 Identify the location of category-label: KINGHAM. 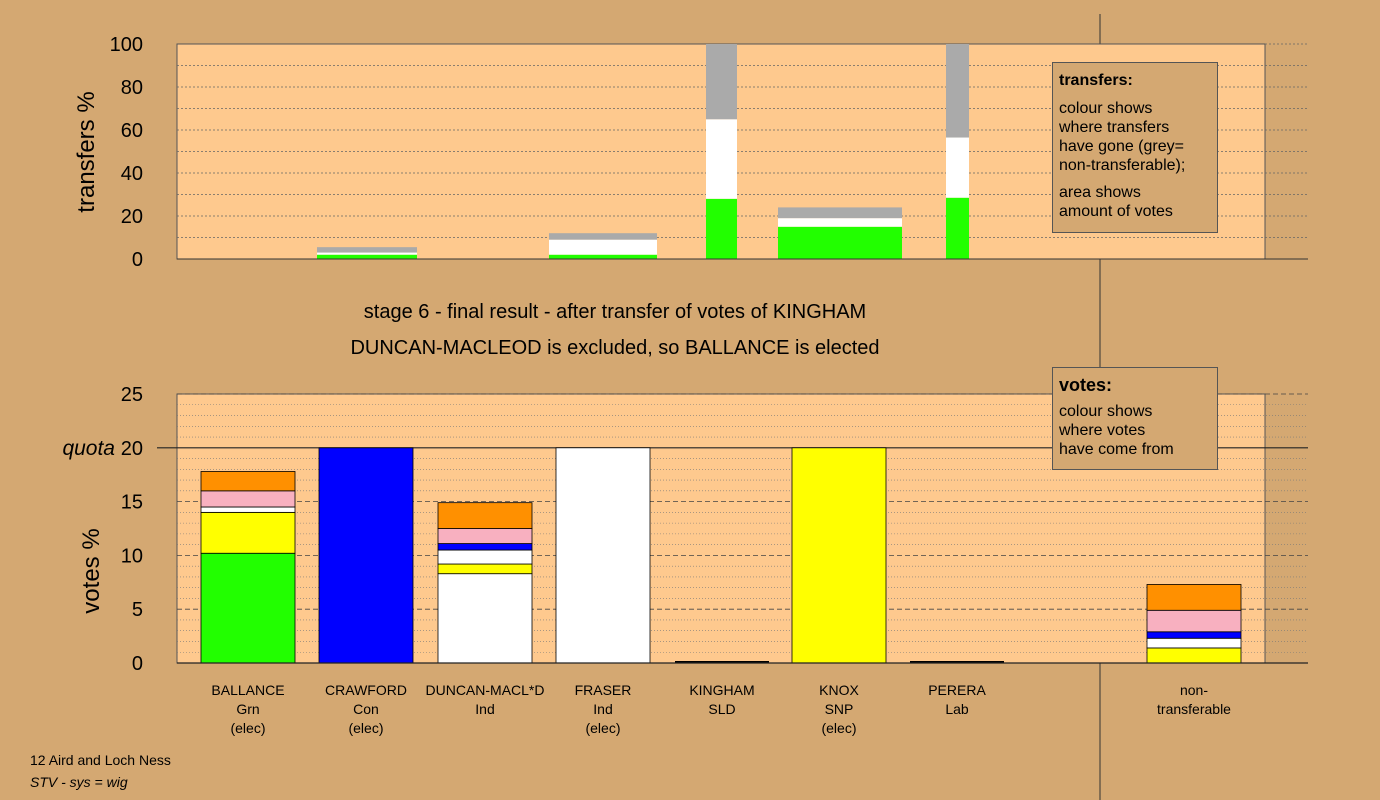
(721, 690).